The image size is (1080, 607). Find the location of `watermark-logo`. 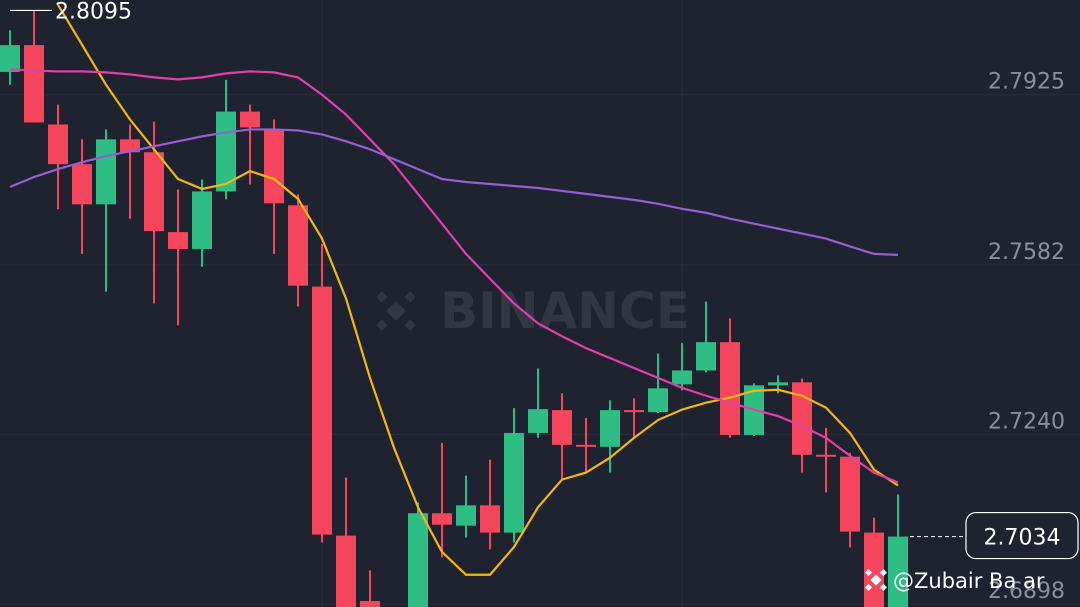

watermark-logo is located at coordinates (396, 311).